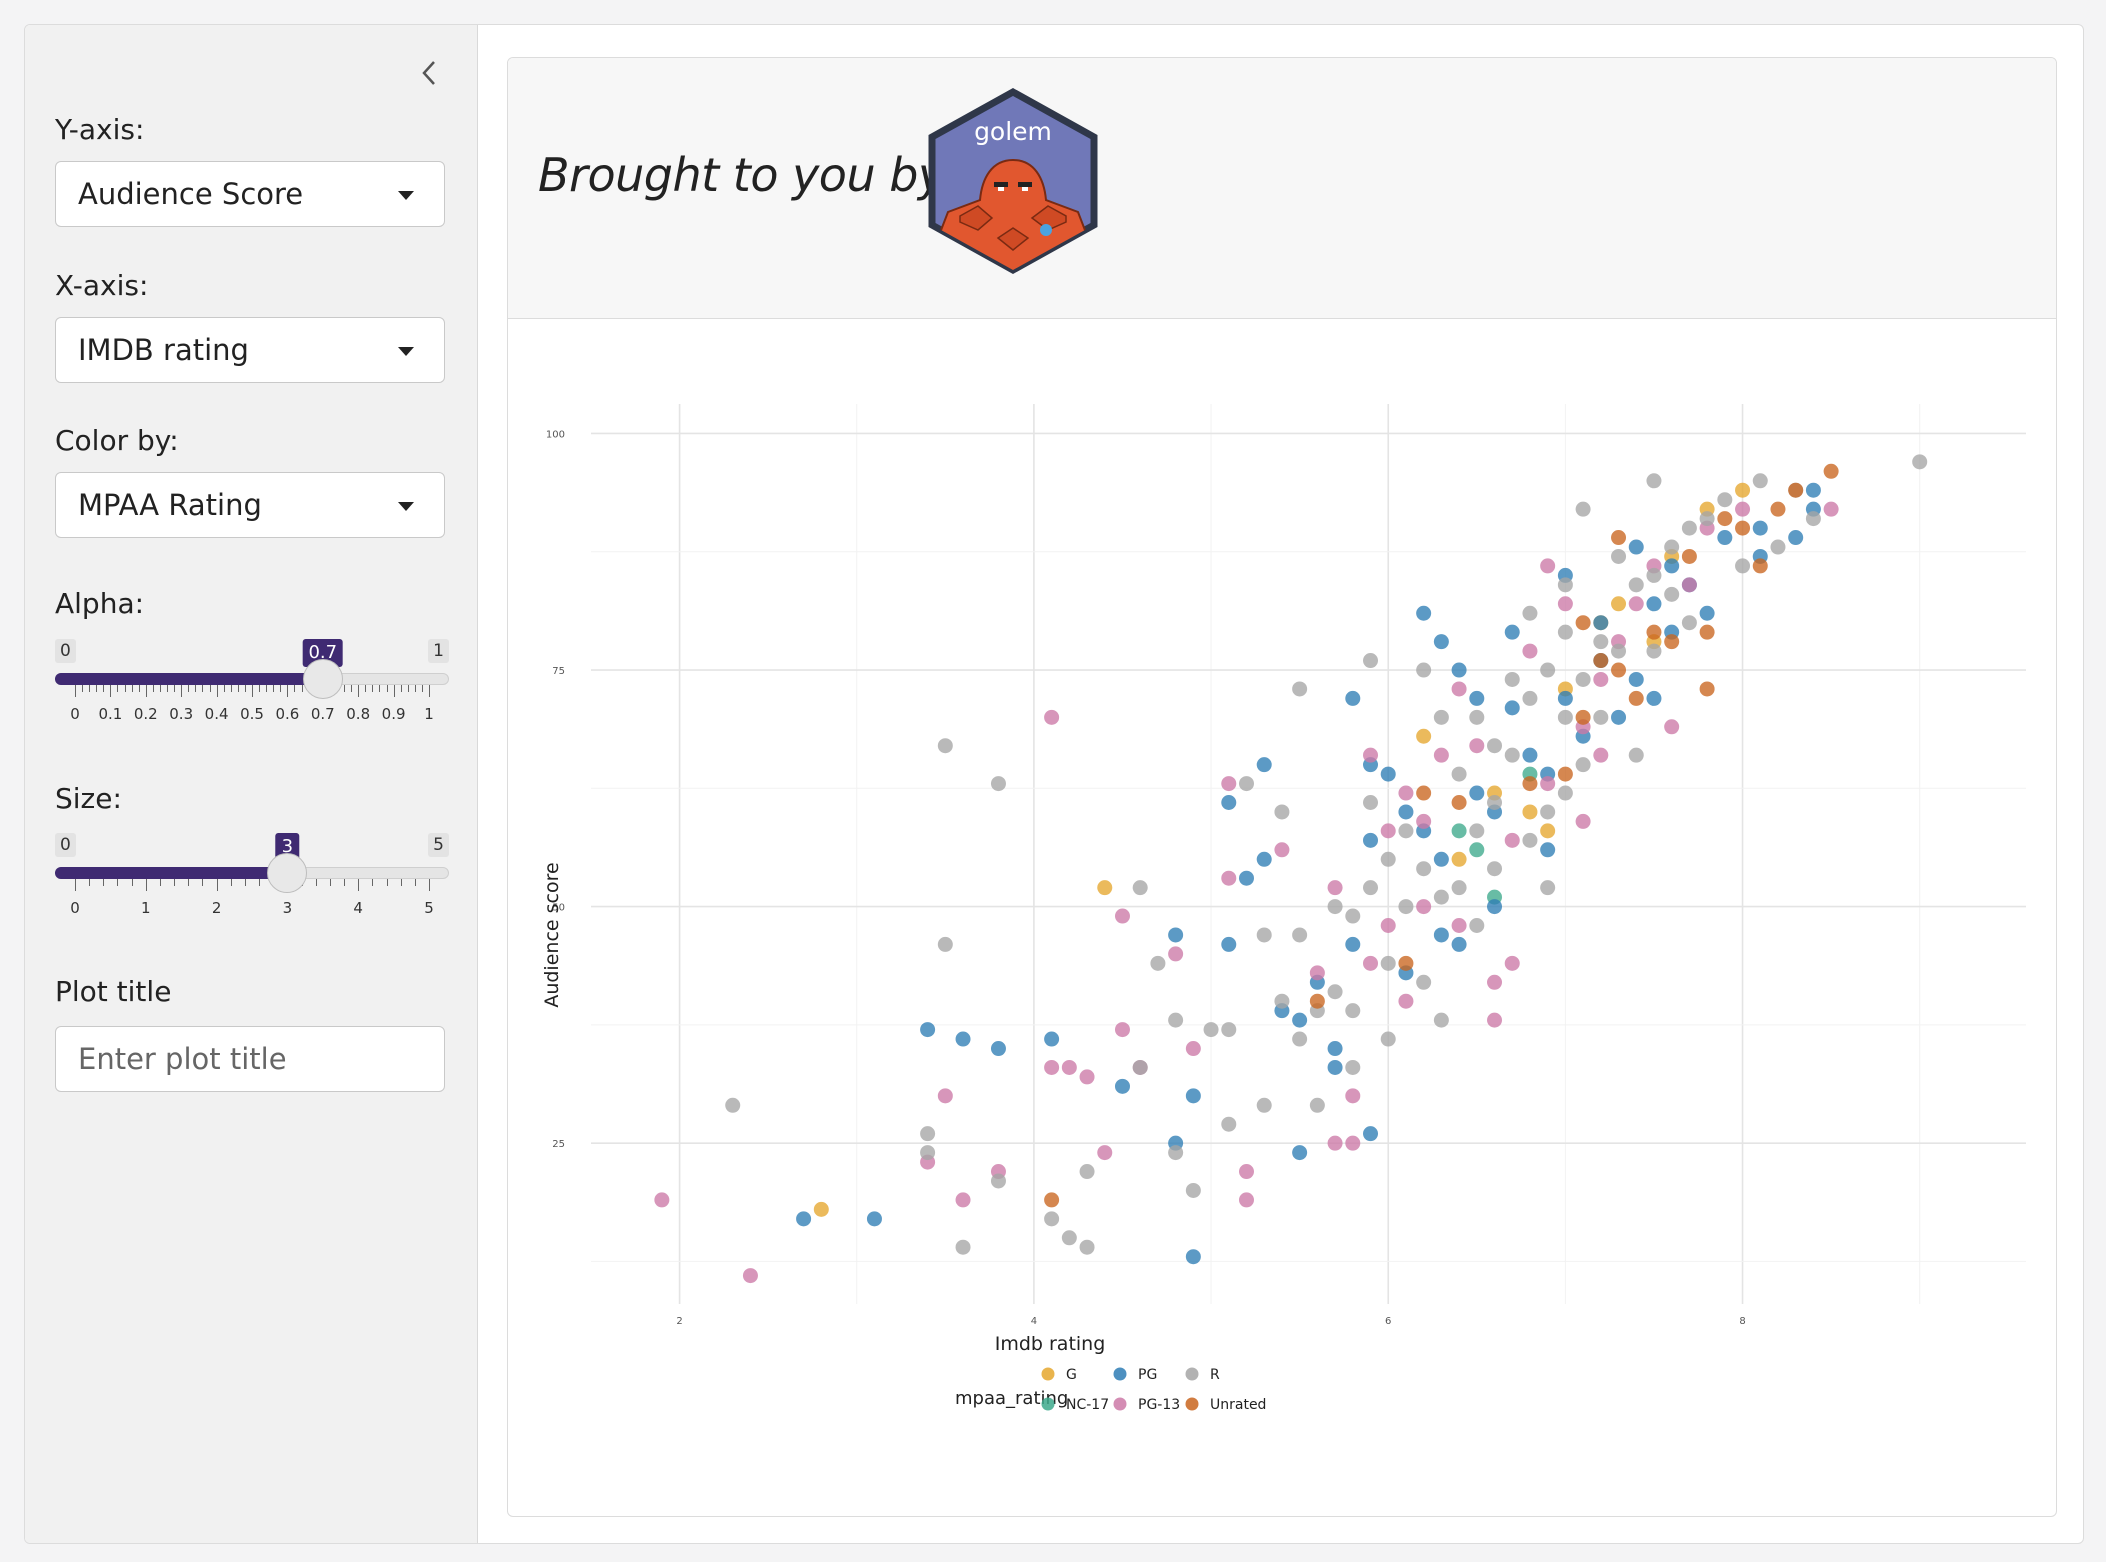 This screenshot has width=2106, height=1562. What do you see at coordinates (250, 350) in the screenshot?
I see `x-axis-select: IMDB rating` at bounding box center [250, 350].